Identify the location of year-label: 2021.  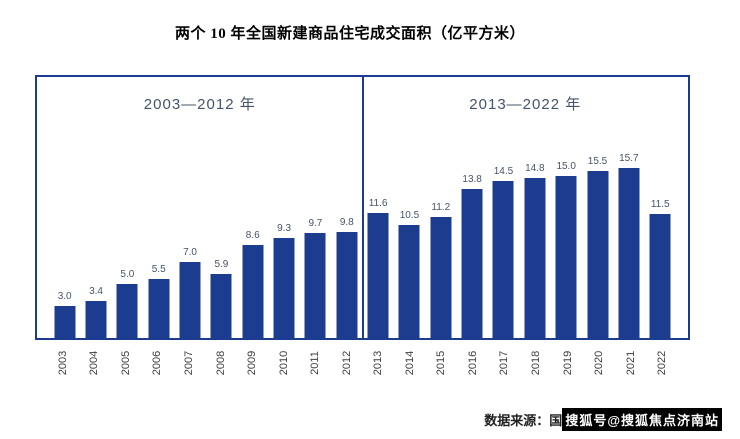
(630, 363).